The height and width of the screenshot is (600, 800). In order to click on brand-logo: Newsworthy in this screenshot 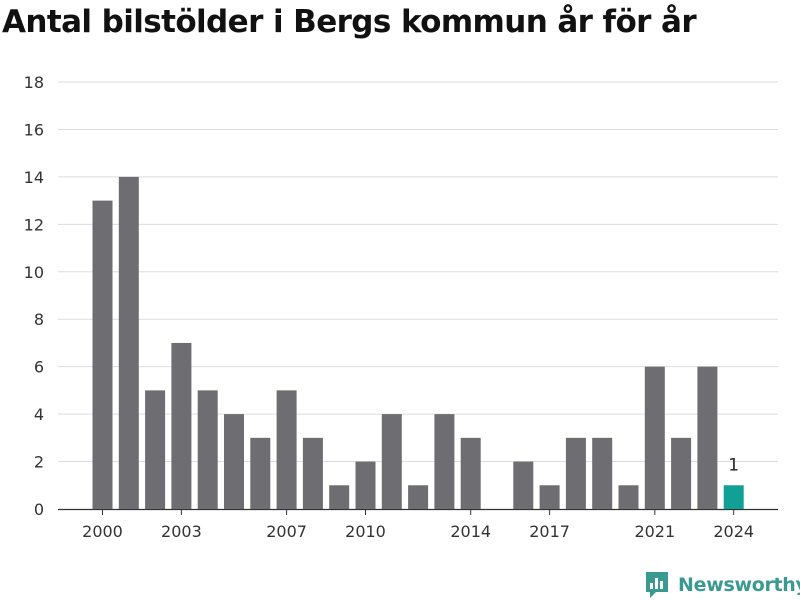, I will do `click(722, 585)`.